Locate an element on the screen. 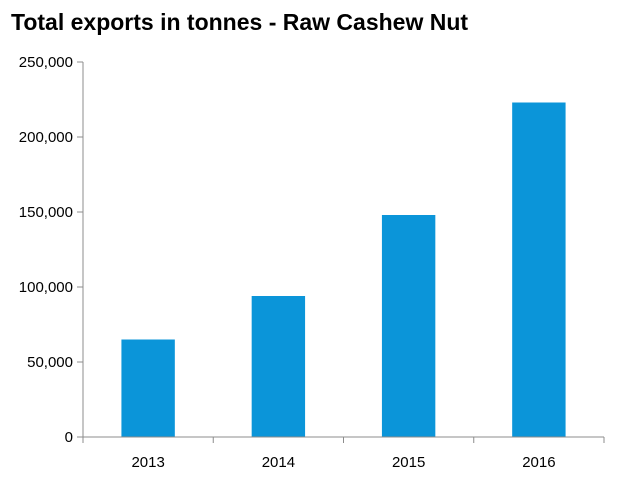 This screenshot has height=480, width=640. y-tick-label: 50,000 is located at coordinates (50, 362).